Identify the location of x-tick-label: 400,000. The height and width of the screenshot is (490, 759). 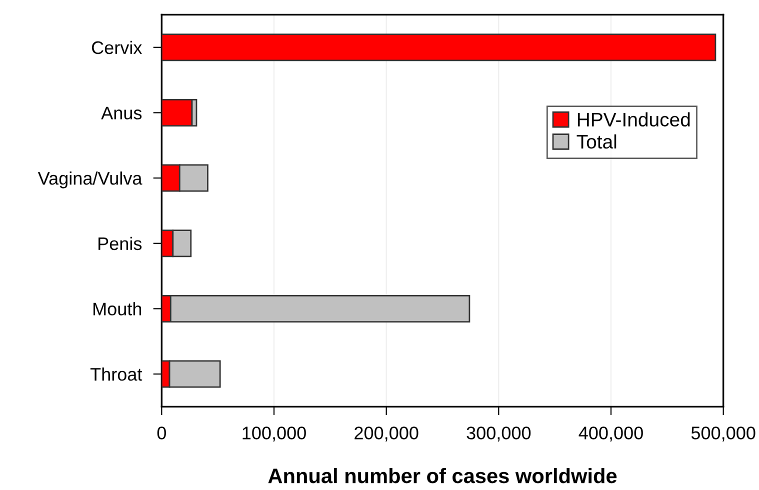
(610, 434).